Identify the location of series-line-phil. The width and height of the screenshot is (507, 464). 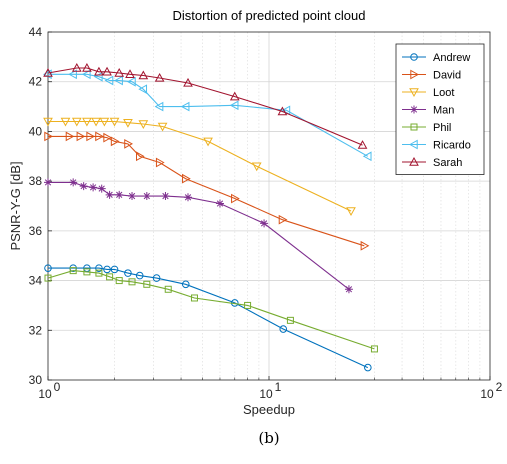
(211, 310).